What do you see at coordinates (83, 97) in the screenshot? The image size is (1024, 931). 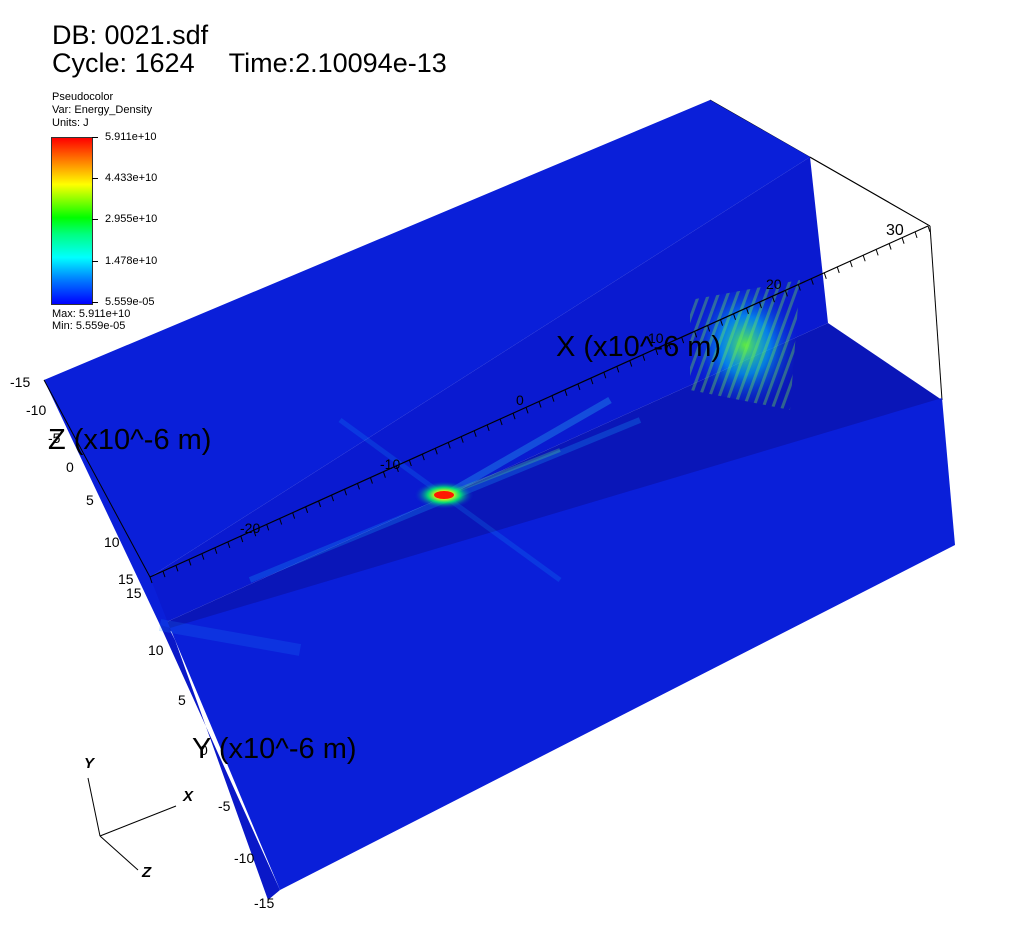 I see `legend-plot-type: Pseudocolor` at bounding box center [83, 97].